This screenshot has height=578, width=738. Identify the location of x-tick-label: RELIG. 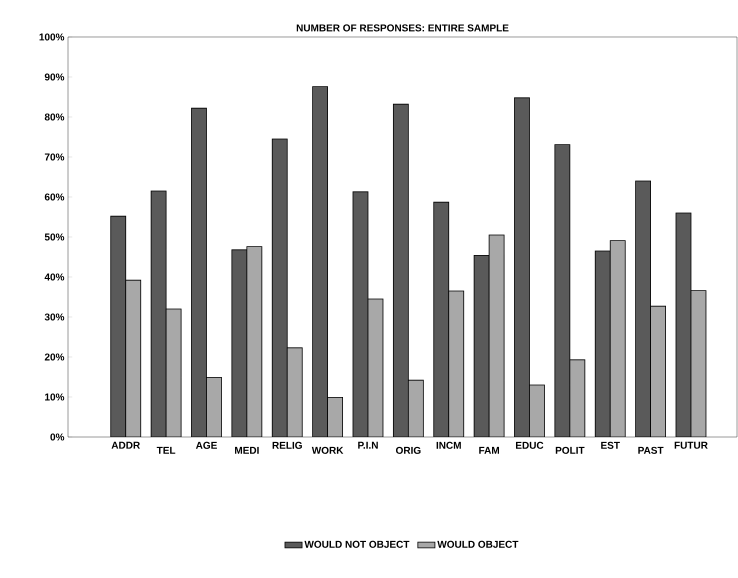
(287, 445).